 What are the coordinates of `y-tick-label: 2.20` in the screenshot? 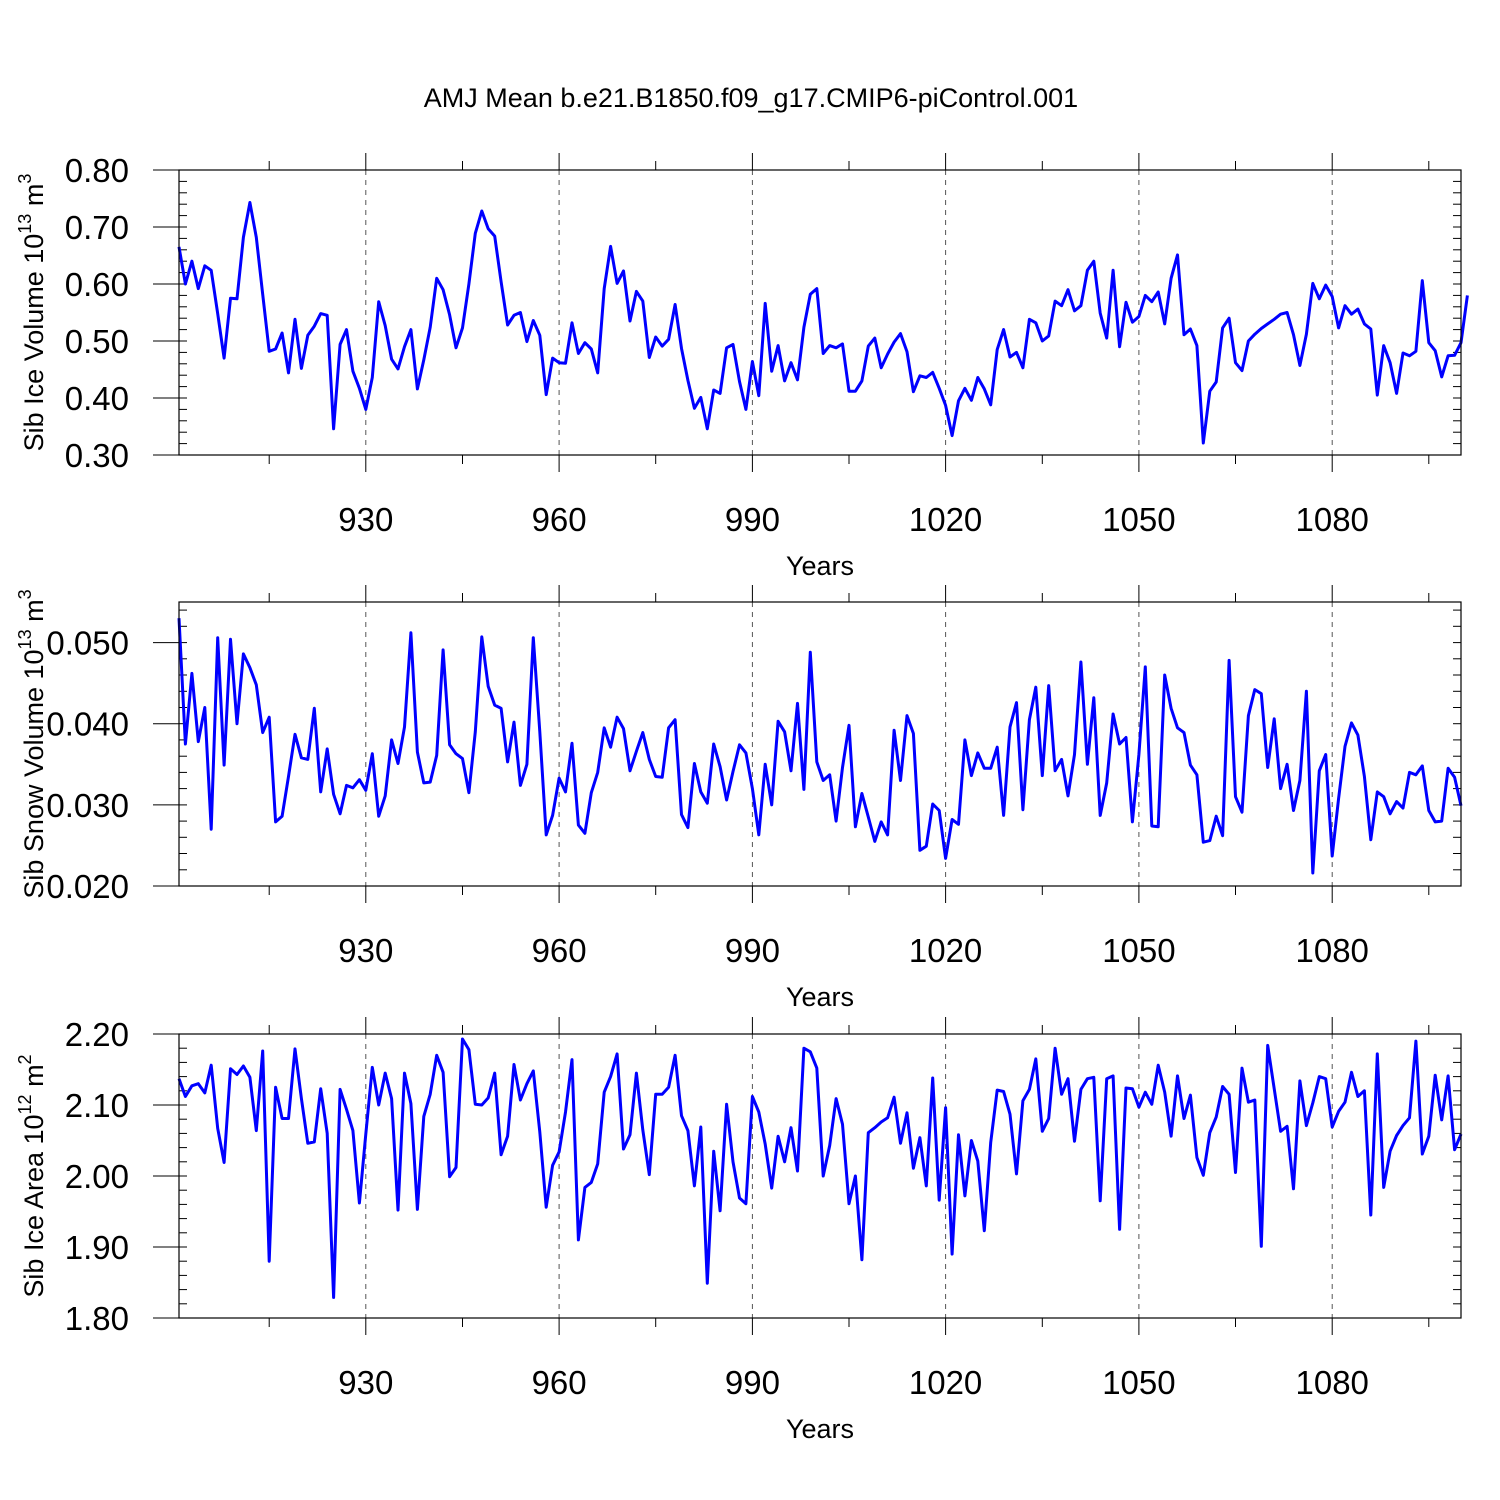 It's located at (97, 1034).